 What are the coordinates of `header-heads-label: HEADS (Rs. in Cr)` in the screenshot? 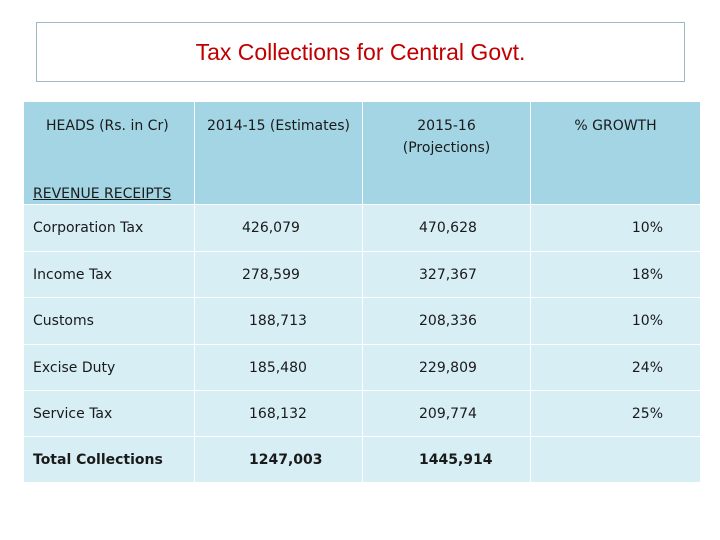 It's located at (107, 126).